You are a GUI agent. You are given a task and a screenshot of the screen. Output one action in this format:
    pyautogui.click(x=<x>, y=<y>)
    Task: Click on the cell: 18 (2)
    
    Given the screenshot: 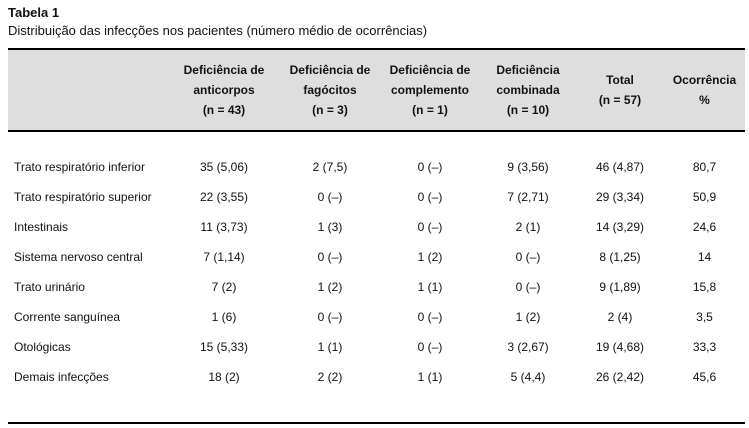 What is the action you would take?
    pyautogui.click(x=224, y=377)
    